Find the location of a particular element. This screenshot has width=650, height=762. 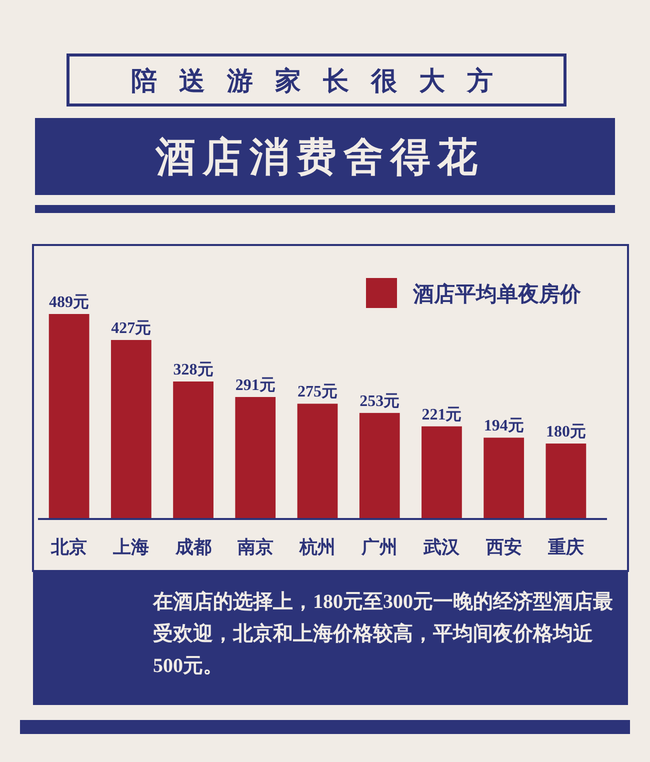

value-label: 291元 is located at coordinates (255, 385).